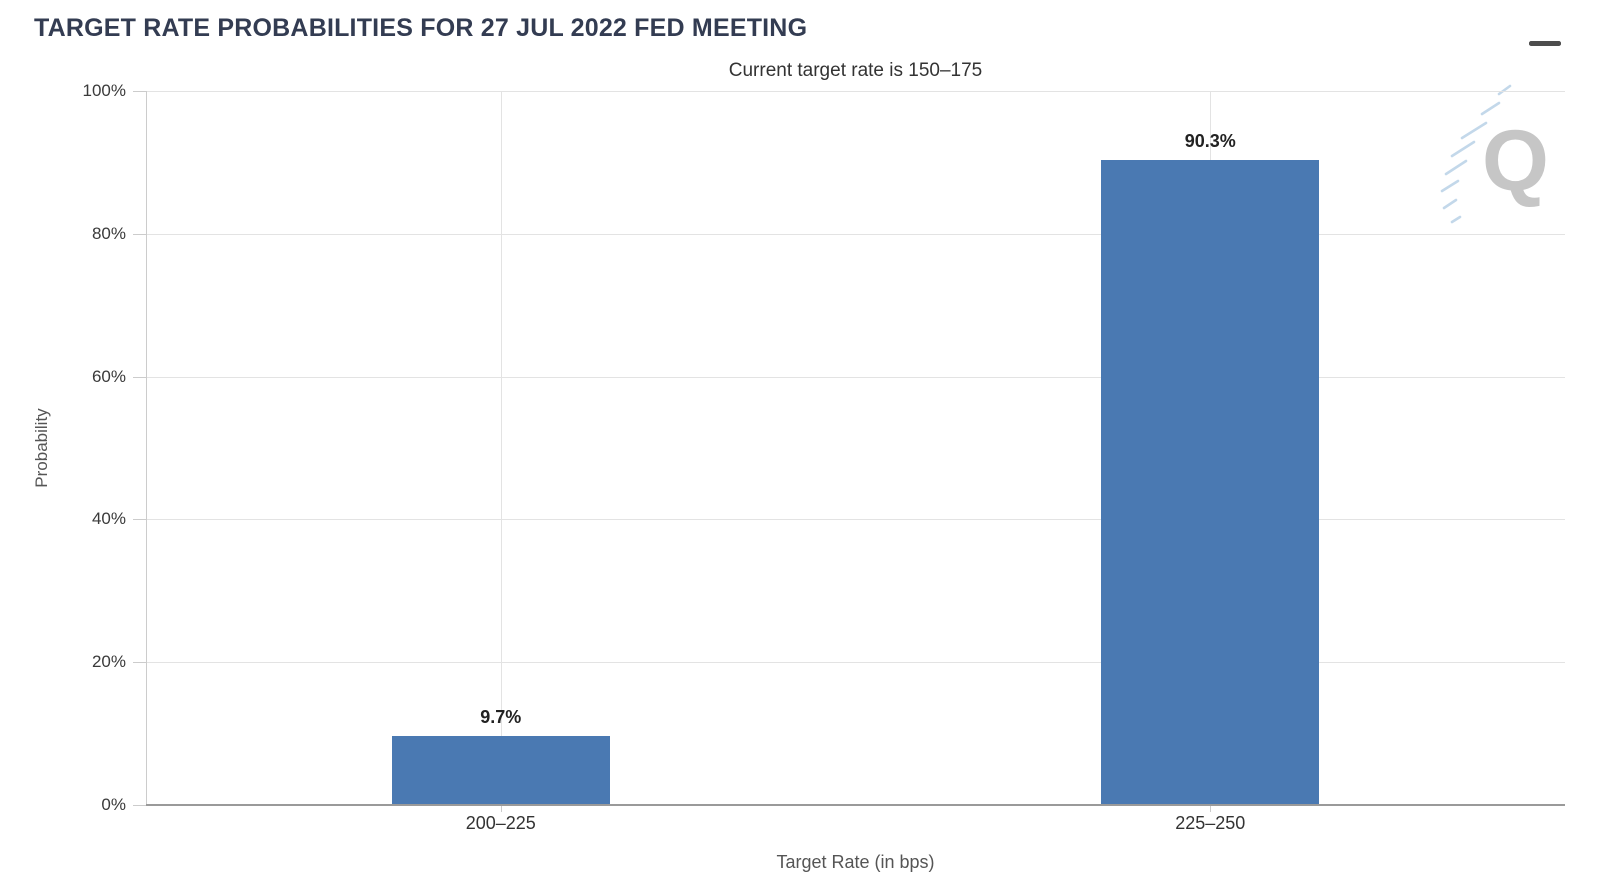 This screenshot has width=1604, height=896. What do you see at coordinates (1210, 482) in the screenshot?
I see `bar-225–250` at bounding box center [1210, 482].